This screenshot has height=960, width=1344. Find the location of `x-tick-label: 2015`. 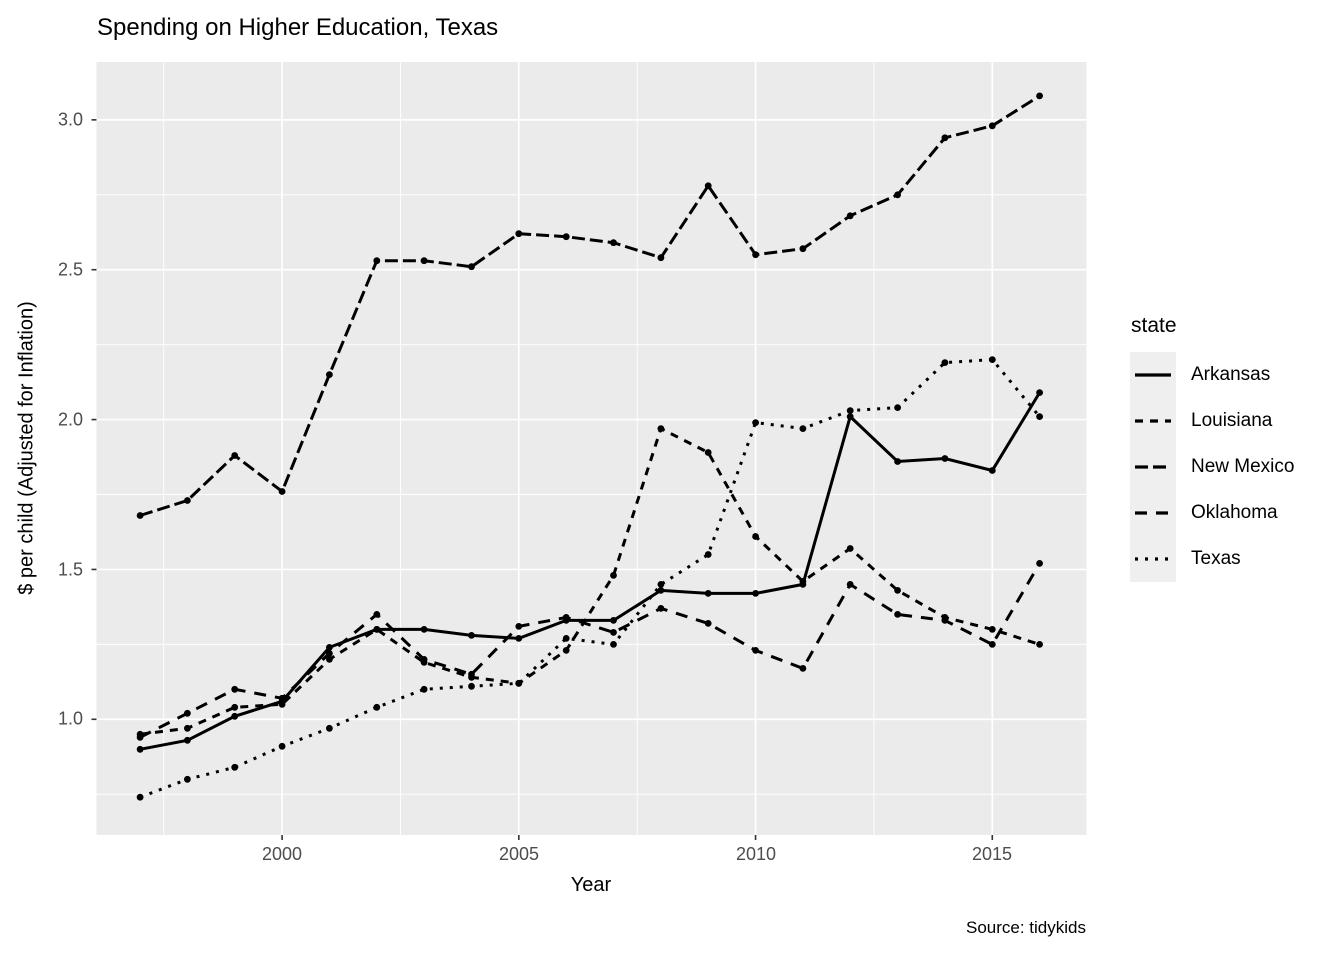

x-tick-label: 2015 is located at coordinates (992, 854).